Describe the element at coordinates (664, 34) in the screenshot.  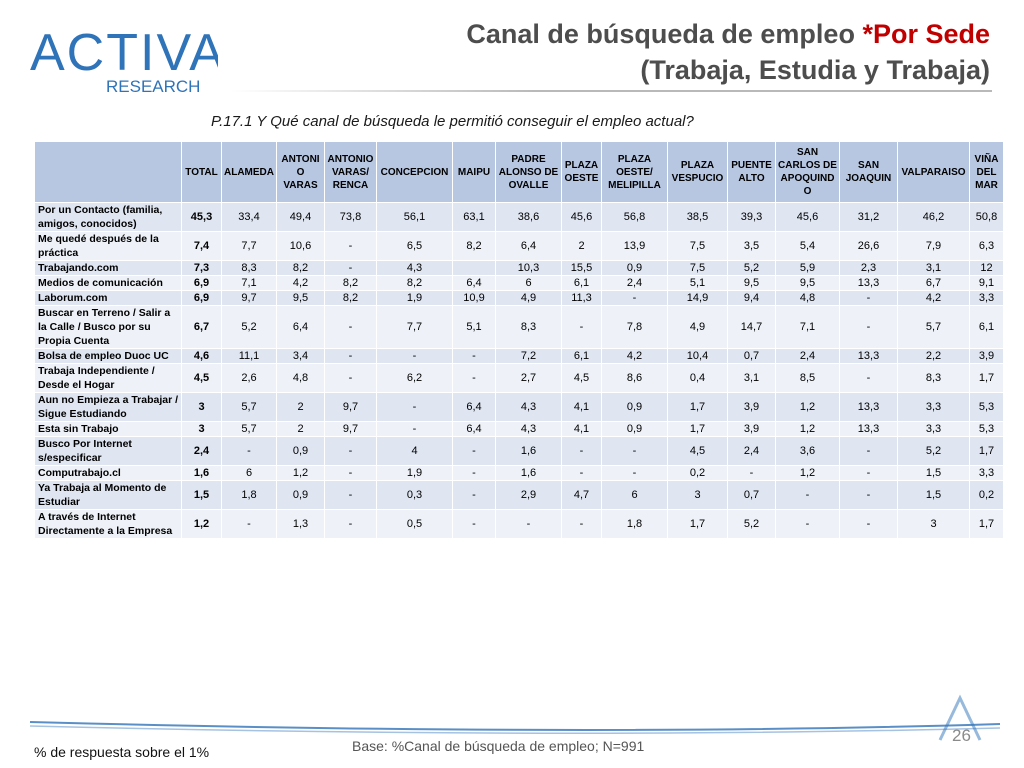
I see `title-main: Canal de búsqueda de empleo` at that location.